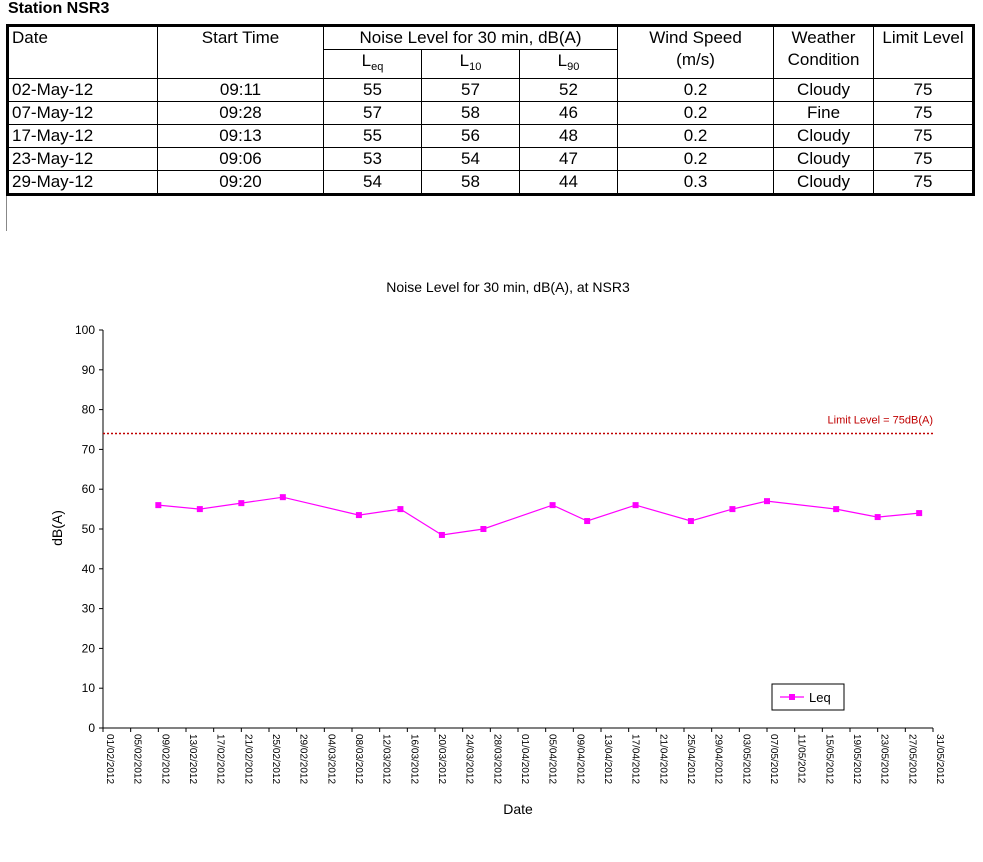  I want to click on cell-date: 07-May-12, so click(82, 113).